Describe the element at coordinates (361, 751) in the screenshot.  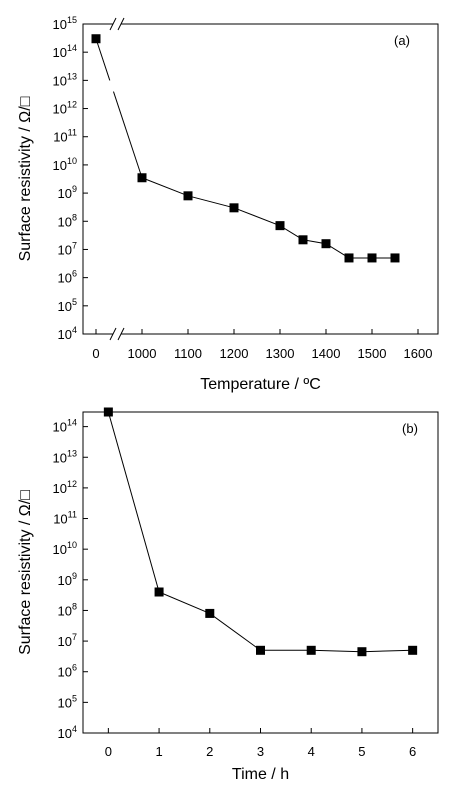
I see `x-tick-label: 5` at that location.